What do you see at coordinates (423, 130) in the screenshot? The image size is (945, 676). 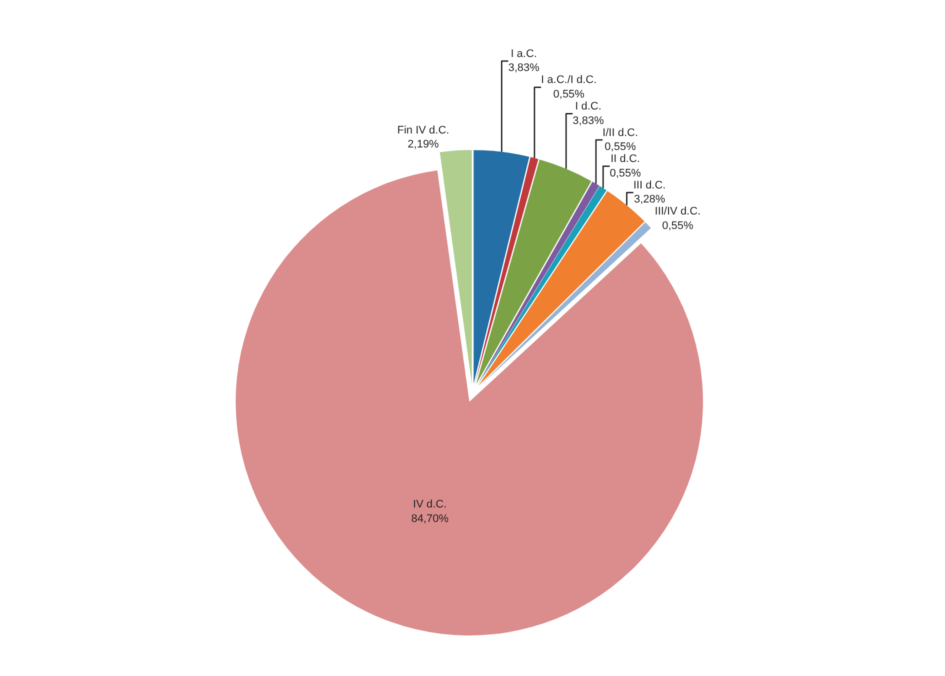 I see `slice-label: Fin IV d.C.` at bounding box center [423, 130].